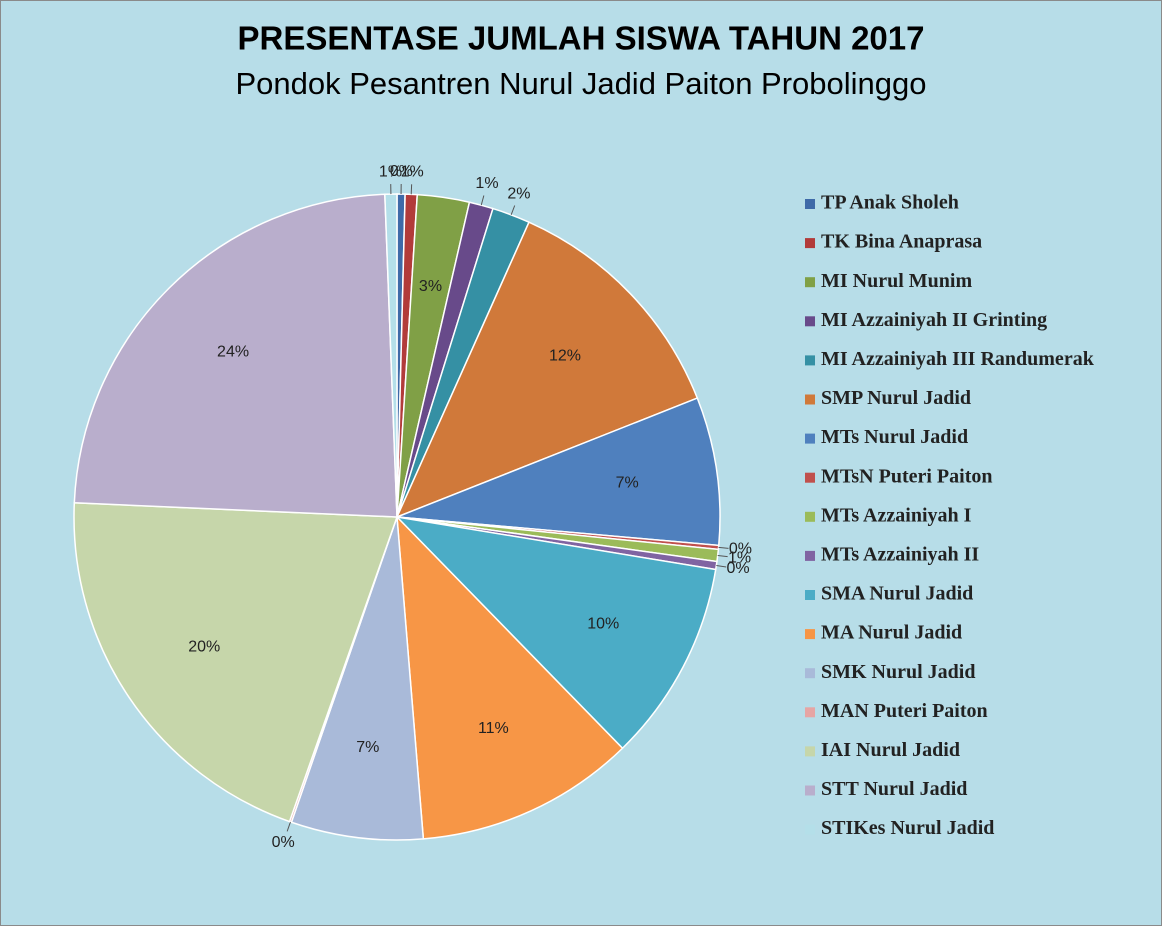  I want to click on data-label: 2%, so click(518, 193).